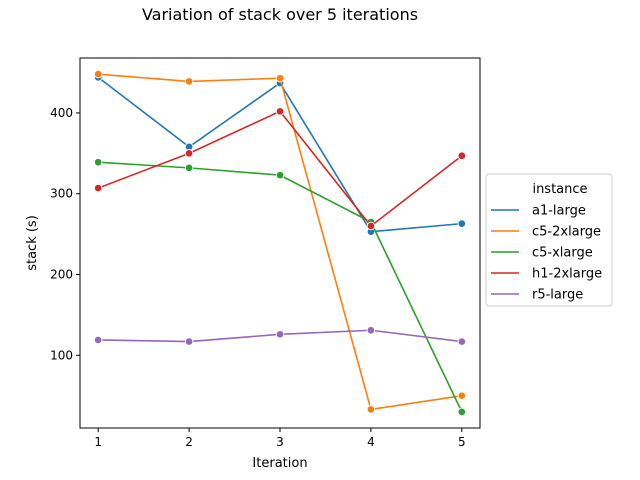 This screenshot has width=640, height=480. Describe the element at coordinates (462, 442) in the screenshot. I see `x-tick-label: 5` at that location.